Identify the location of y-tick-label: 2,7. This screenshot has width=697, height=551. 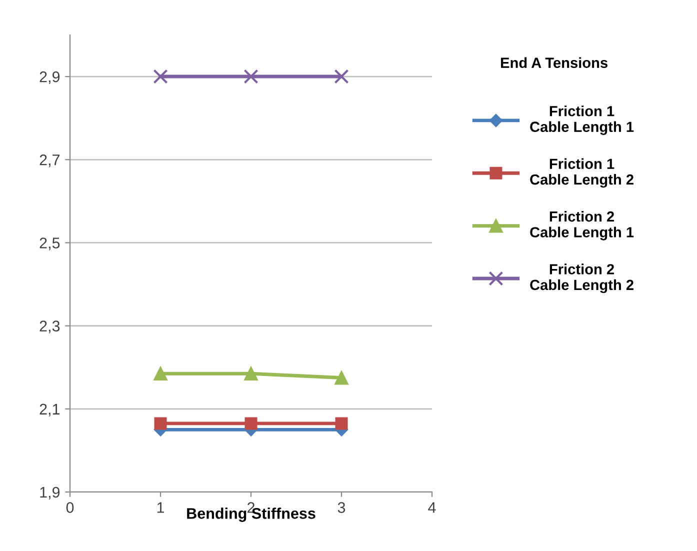
(50, 161).